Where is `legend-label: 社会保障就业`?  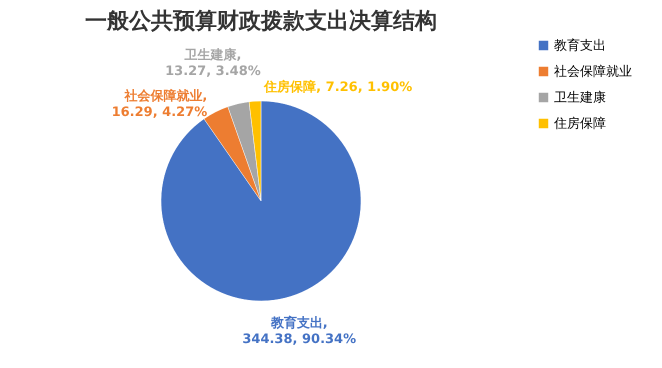 legend-label: 社会保障就业 is located at coordinates (593, 72).